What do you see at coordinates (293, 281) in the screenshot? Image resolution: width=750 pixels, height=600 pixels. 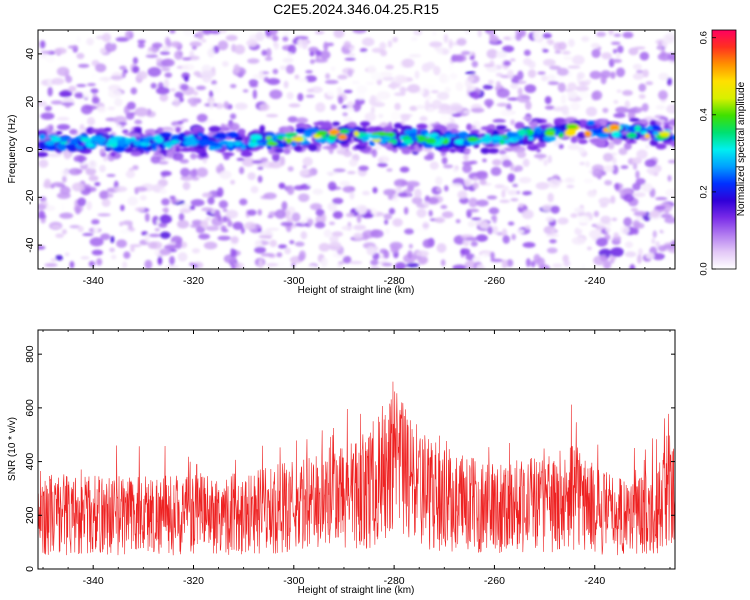 I see `spectrogram-x-tick-label: -300` at bounding box center [293, 281].